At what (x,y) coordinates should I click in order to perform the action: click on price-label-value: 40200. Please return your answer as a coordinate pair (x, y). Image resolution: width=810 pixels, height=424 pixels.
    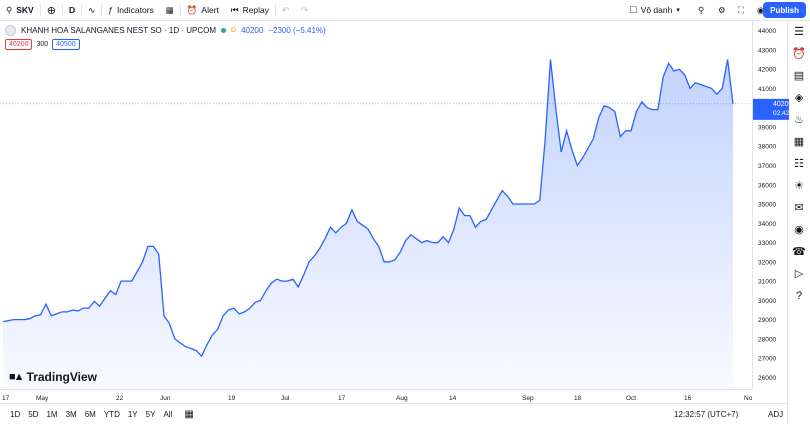
    Looking at the image, I should click on (783, 104).